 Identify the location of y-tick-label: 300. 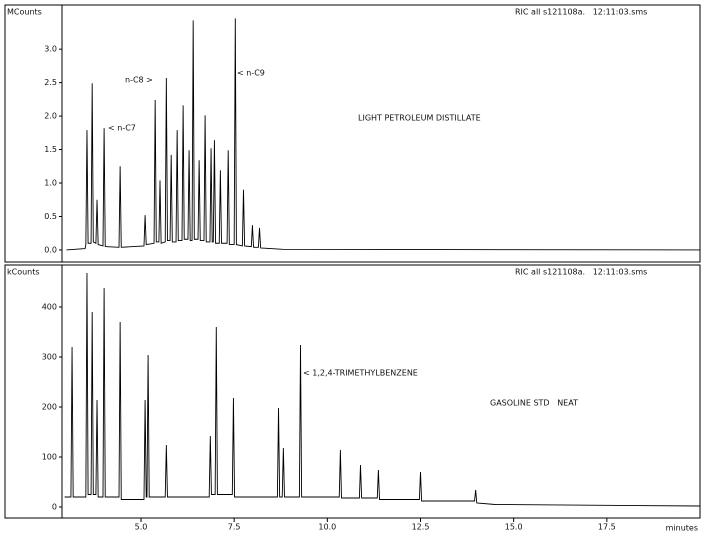
(49, 357).